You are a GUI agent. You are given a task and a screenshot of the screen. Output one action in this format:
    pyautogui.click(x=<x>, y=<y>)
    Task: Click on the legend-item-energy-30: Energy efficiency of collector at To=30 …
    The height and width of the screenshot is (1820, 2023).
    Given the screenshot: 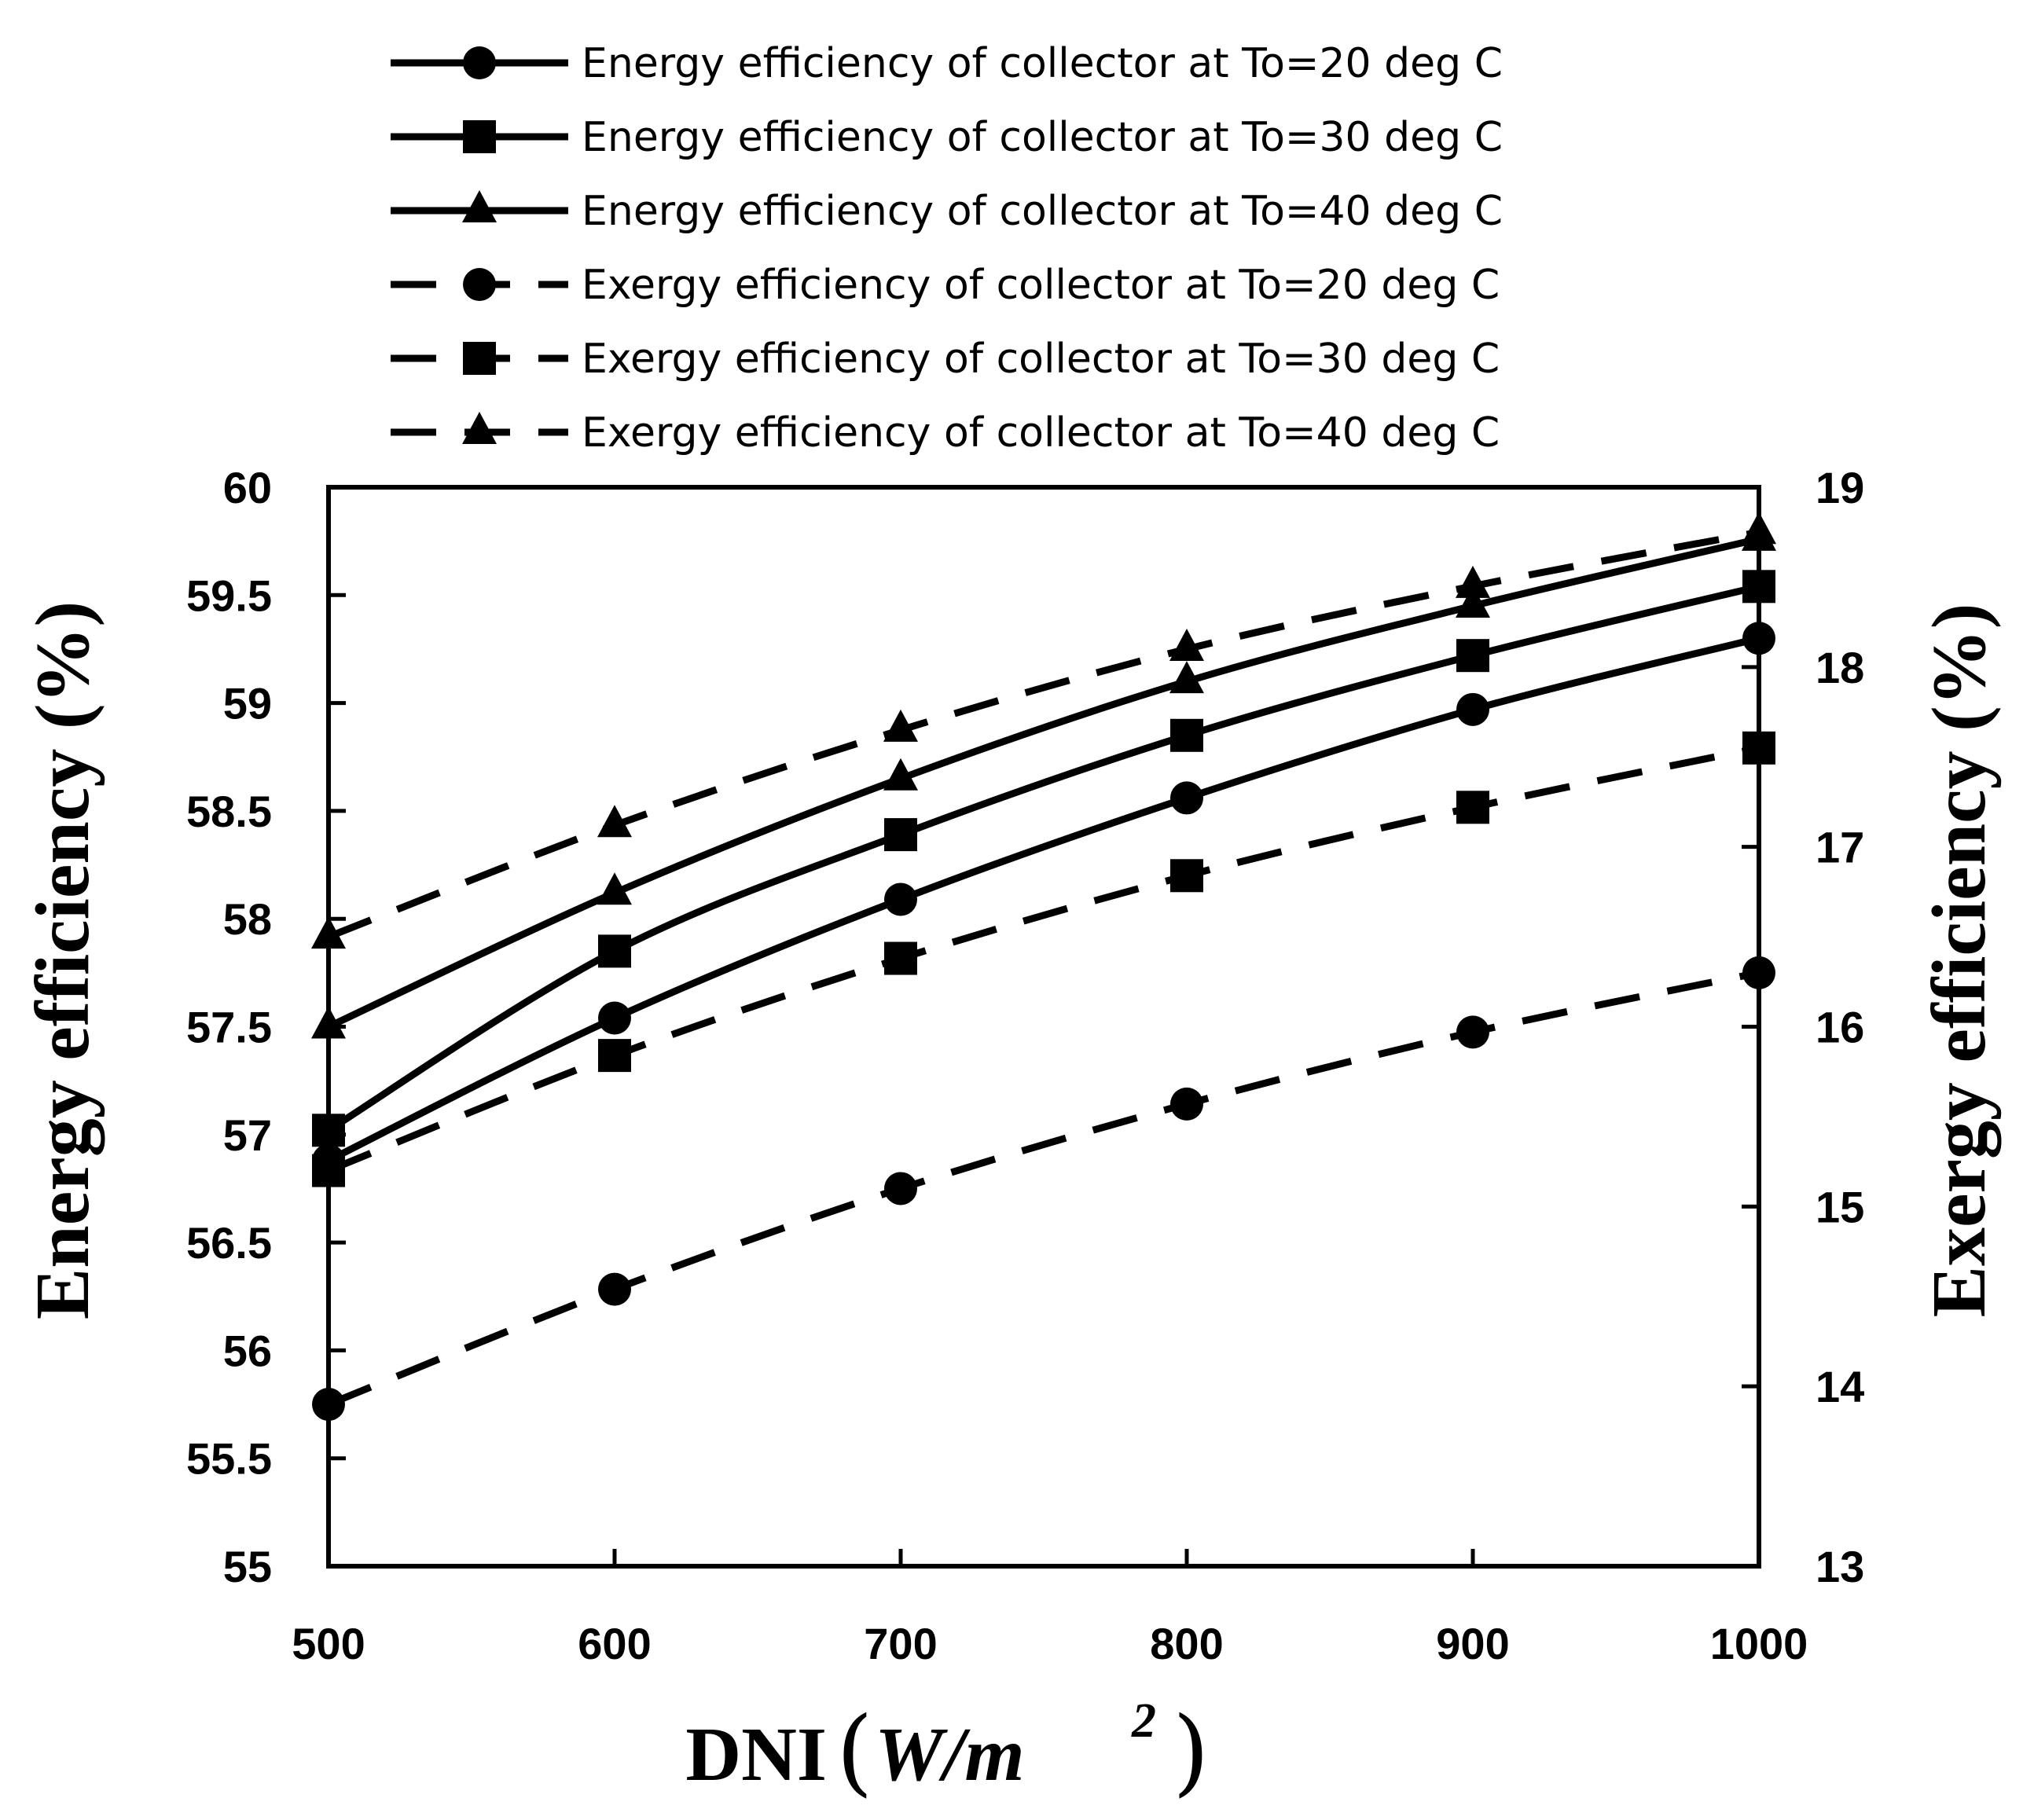 What is the action you would take?
    pyautogui.click(x=947, y=137)
    